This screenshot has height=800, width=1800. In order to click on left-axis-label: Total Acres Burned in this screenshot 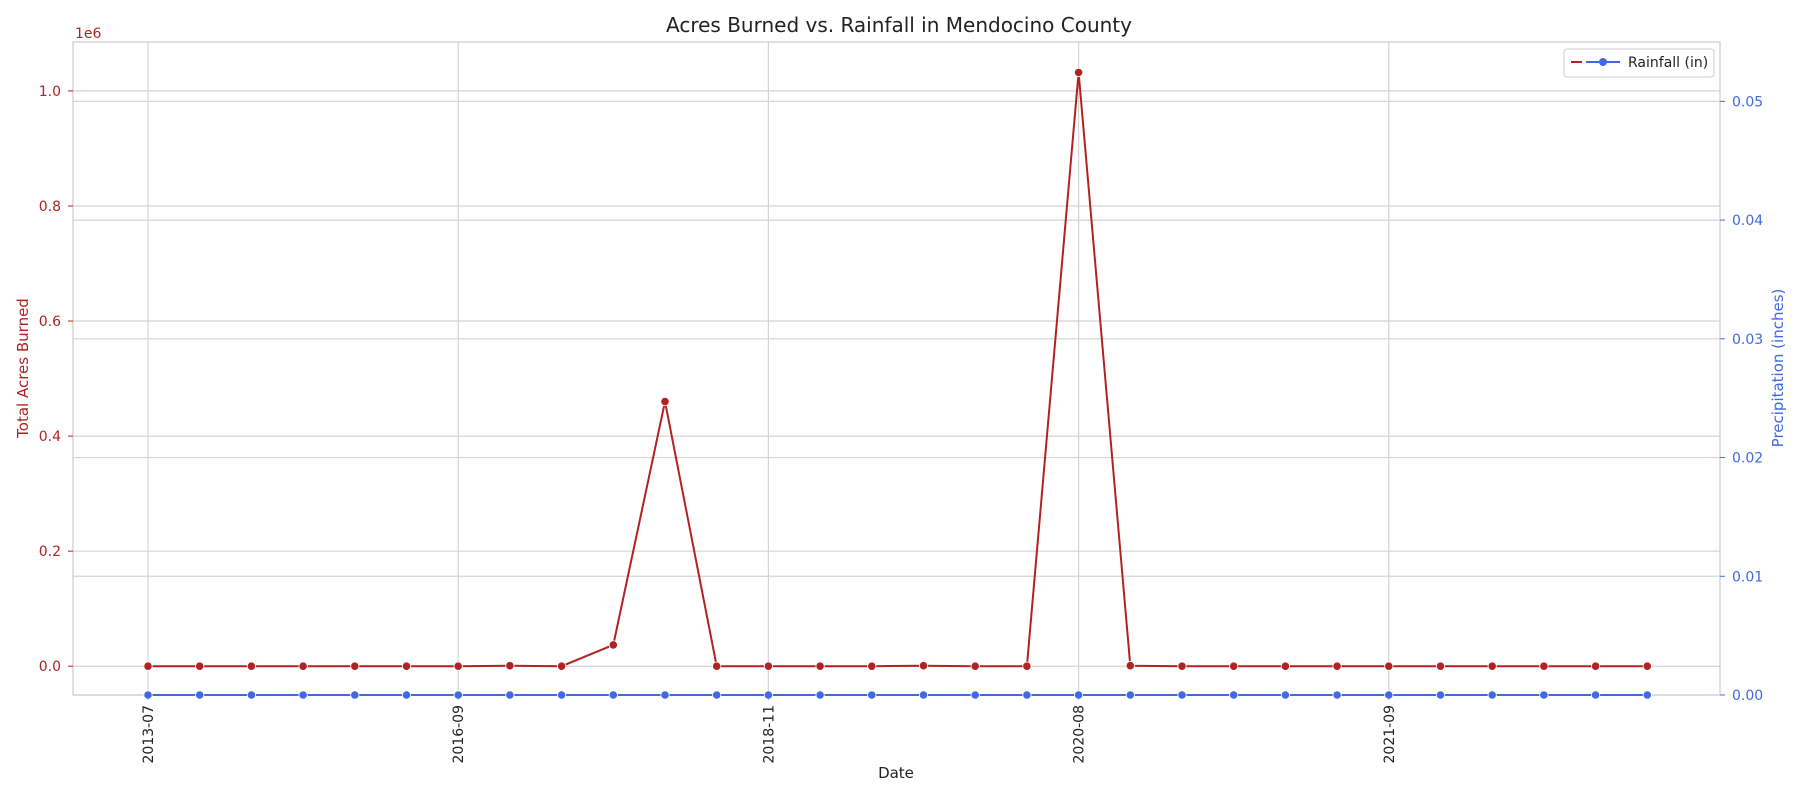, I will do `click(23, 368)`.